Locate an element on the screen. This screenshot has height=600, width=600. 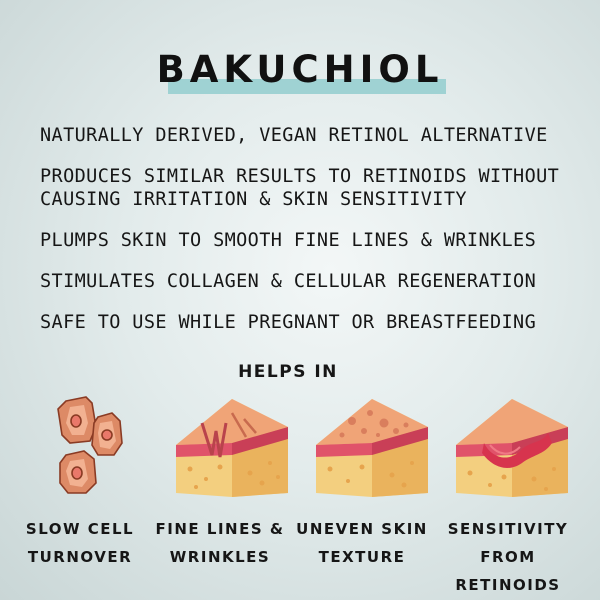
helps-in-heading: HELPS IN is located at coordinates (288, 372).